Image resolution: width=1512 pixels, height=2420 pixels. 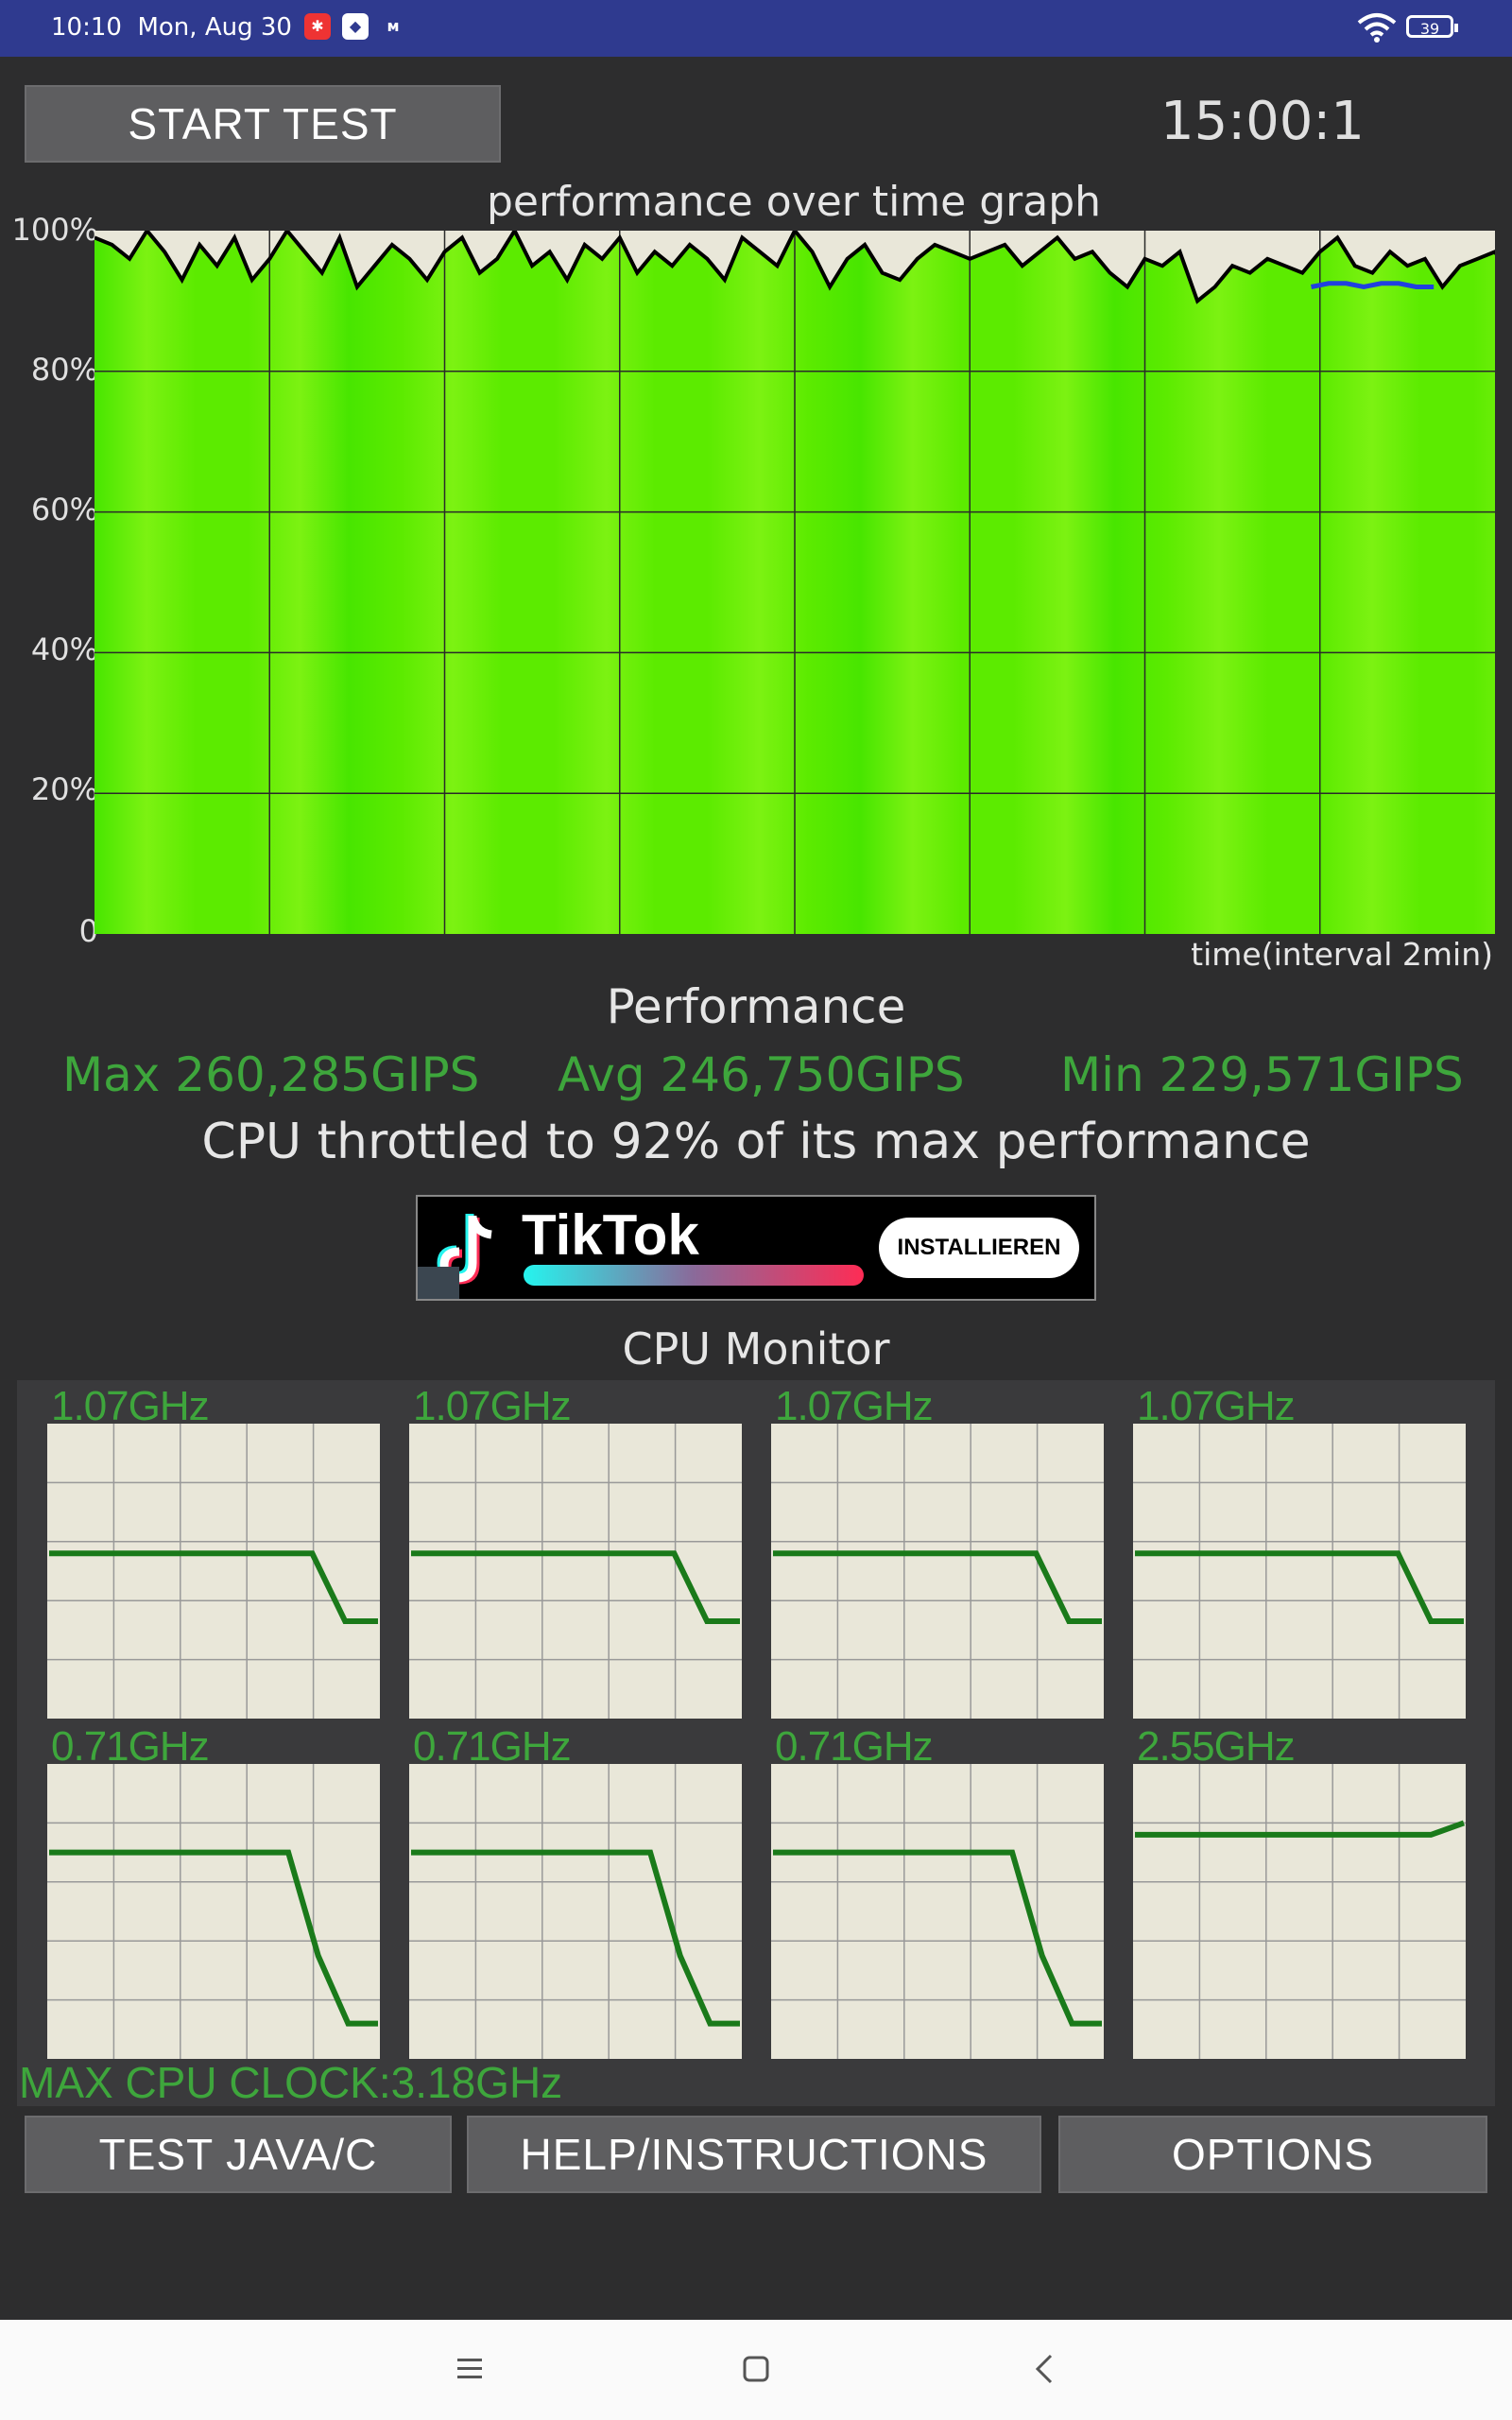 What do you see at coordinates (291, 2082) in the screenshot?
I see `max-cpu-clock: MAX CPU CLOCK:3.18GHz` at bounding box center [291, 2082].